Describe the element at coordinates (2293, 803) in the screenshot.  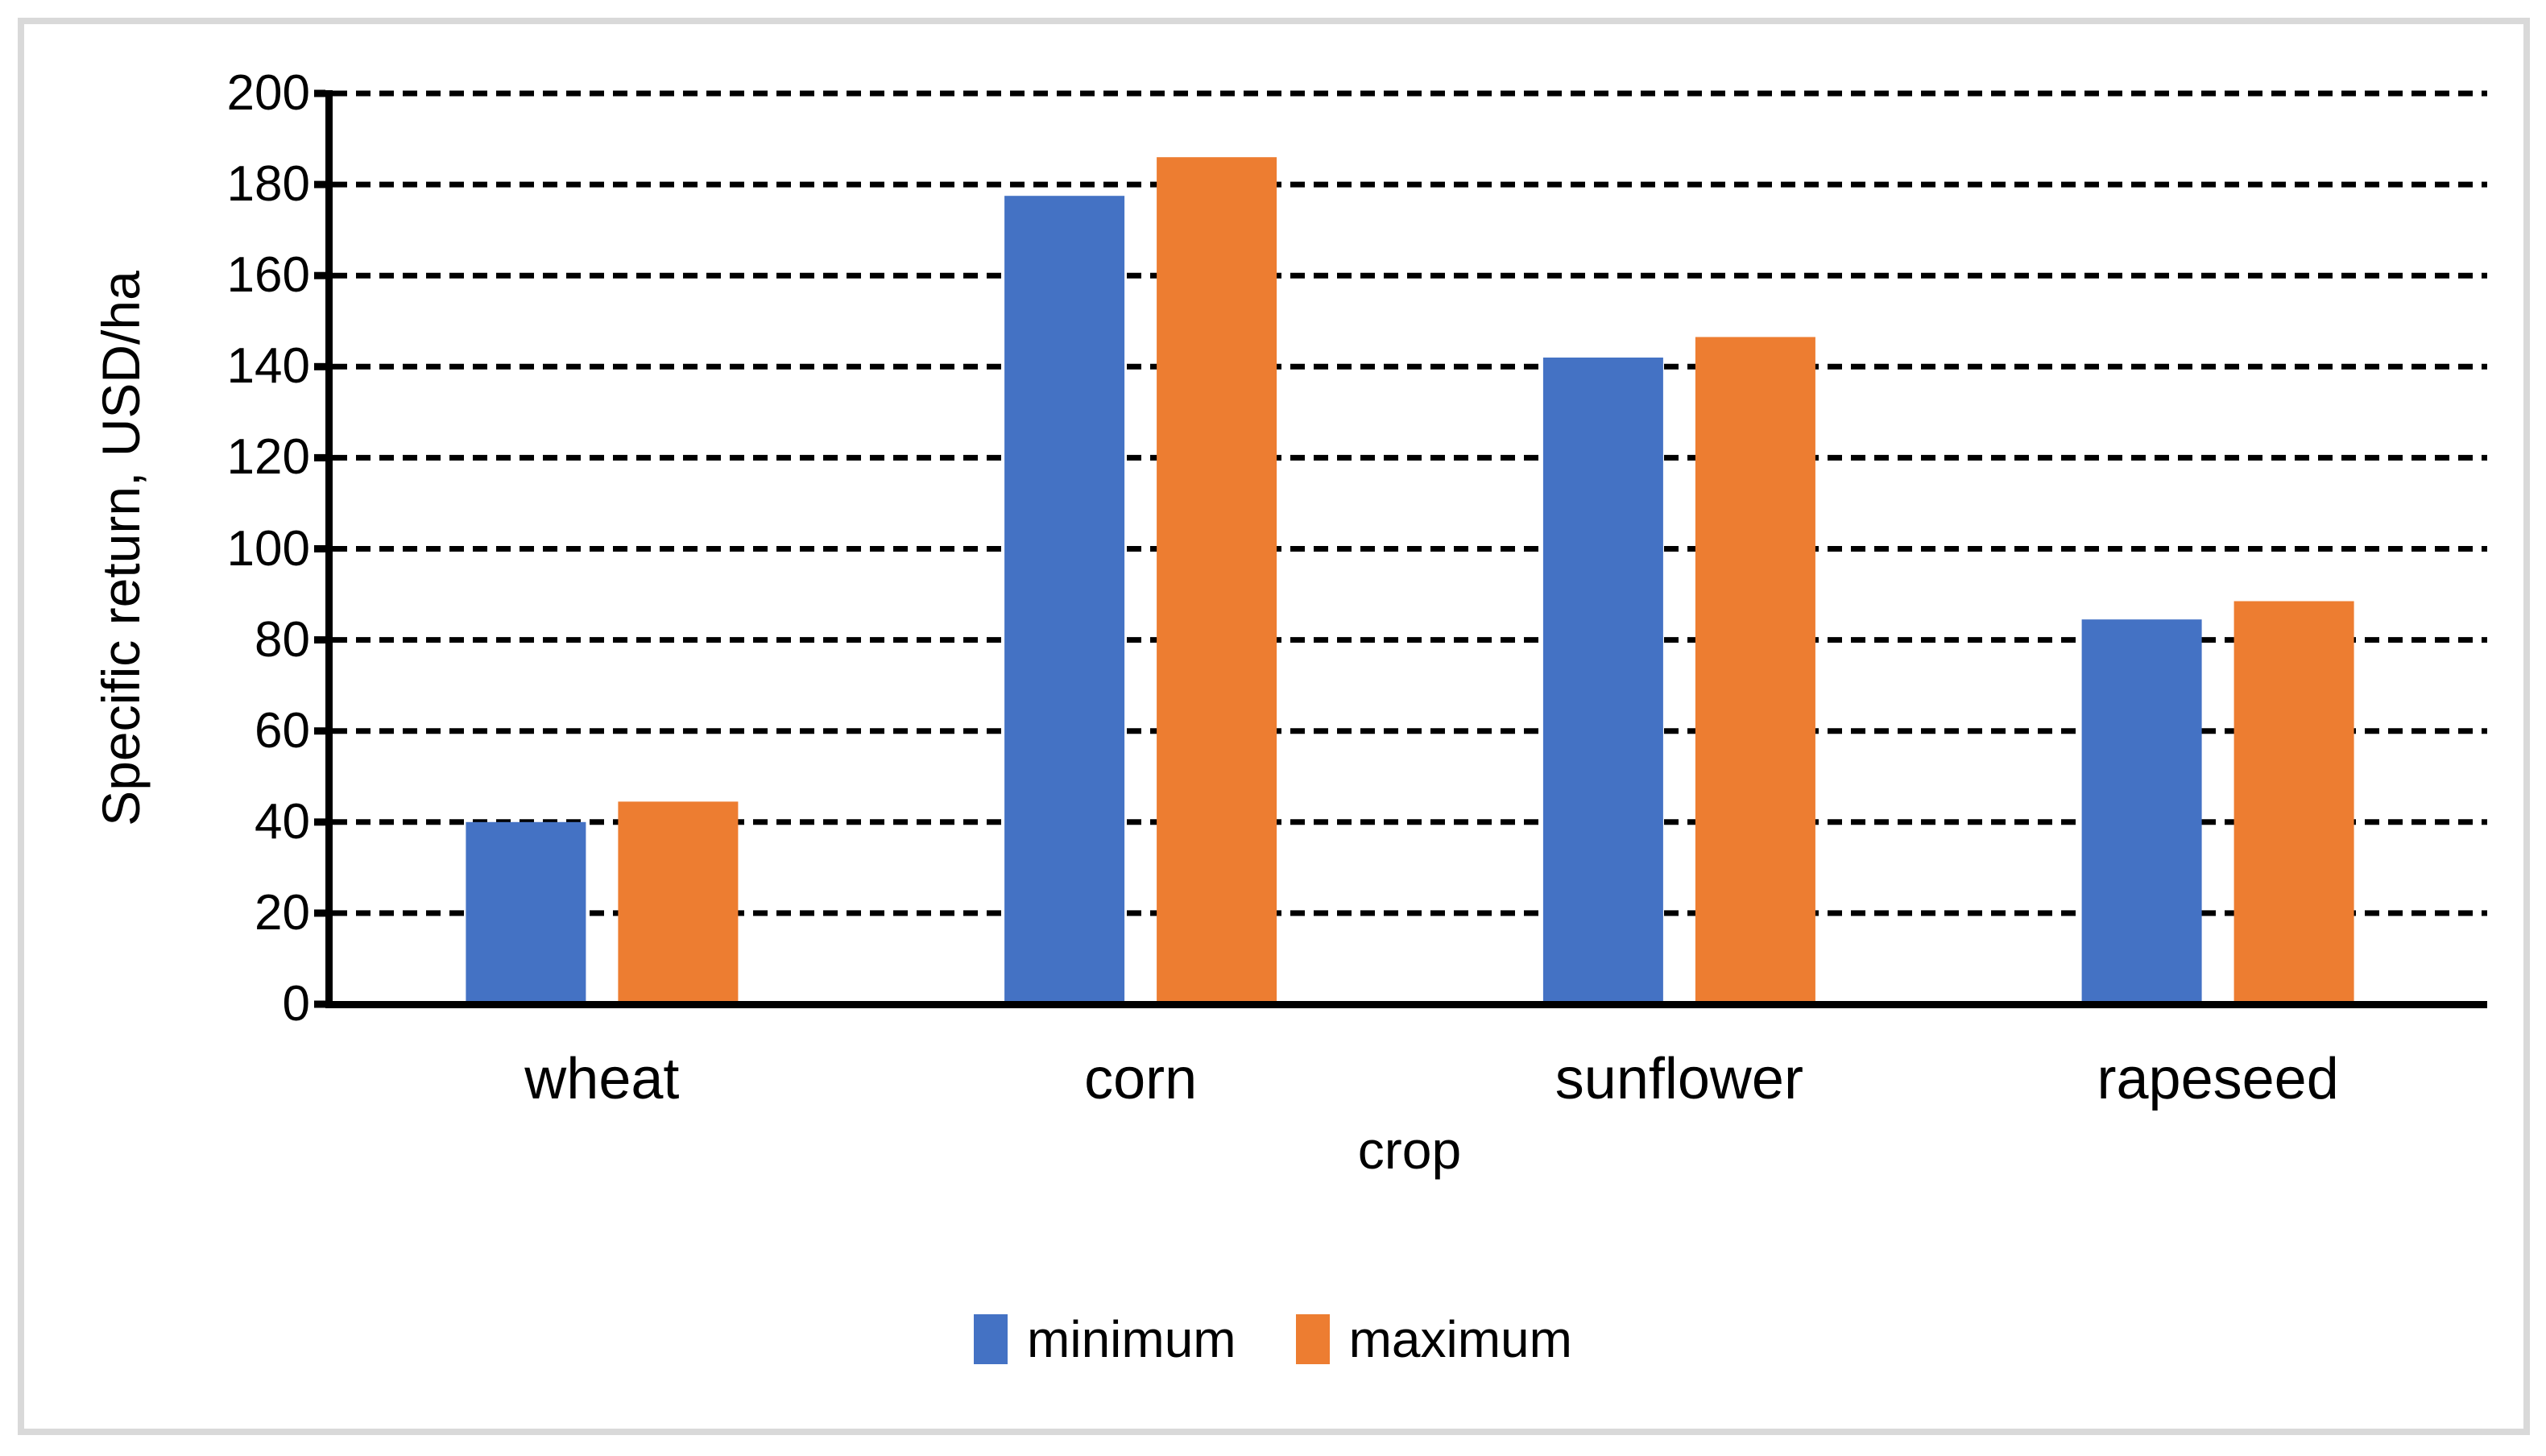
I see `bar-maximum-rapeseed` at that location.